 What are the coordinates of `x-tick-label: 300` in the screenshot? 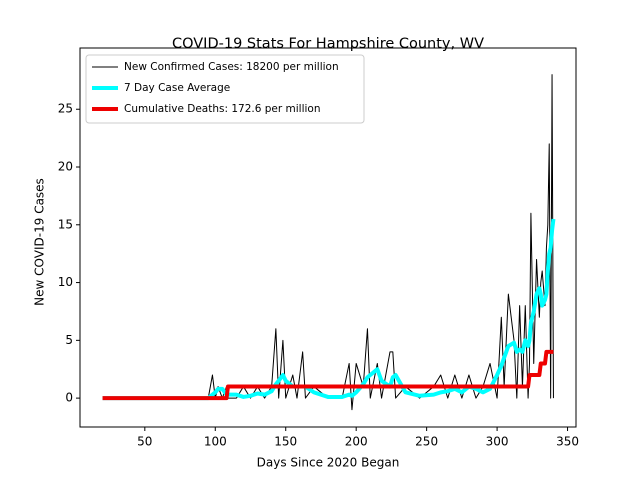 It's located at (497, 442).